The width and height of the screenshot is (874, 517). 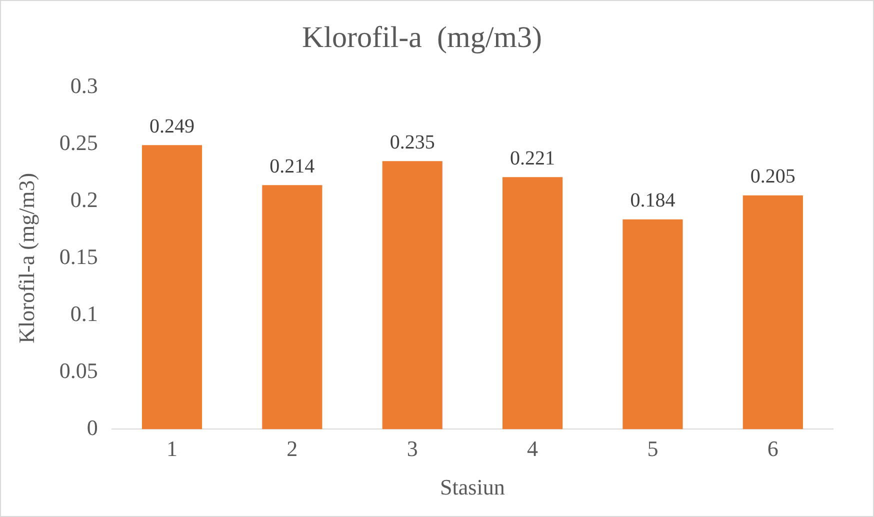 I want to click on x-axis-title: Stasiun, so click(x=472, y=487).